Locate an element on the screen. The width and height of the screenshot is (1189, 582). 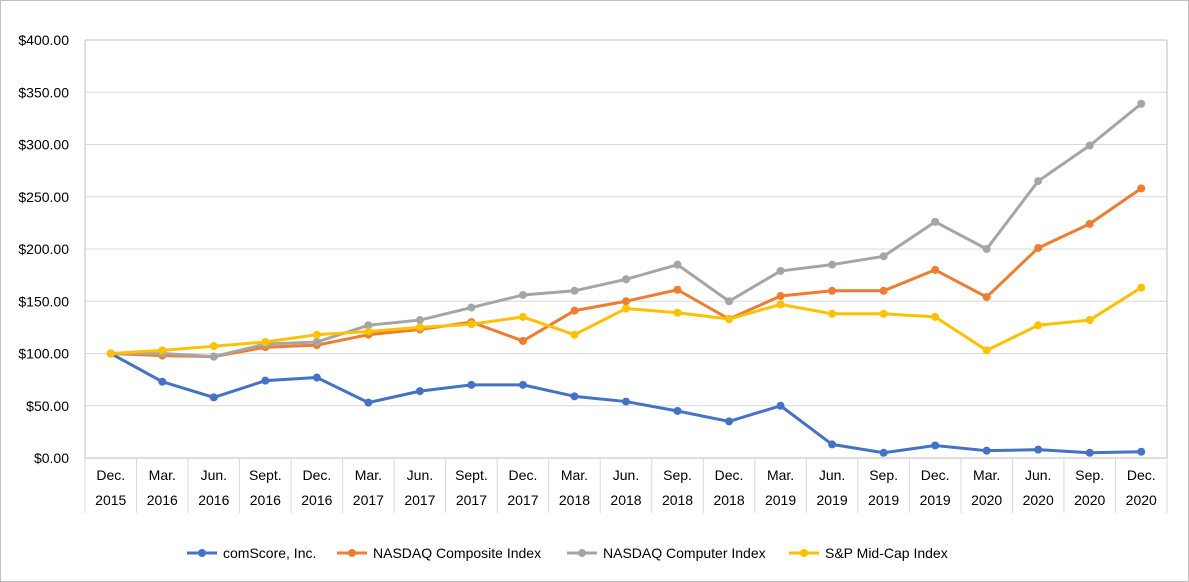
legend-item-nasdaq-composite-index: NASDAQ Composite Index is located at coordinates (439, 553).